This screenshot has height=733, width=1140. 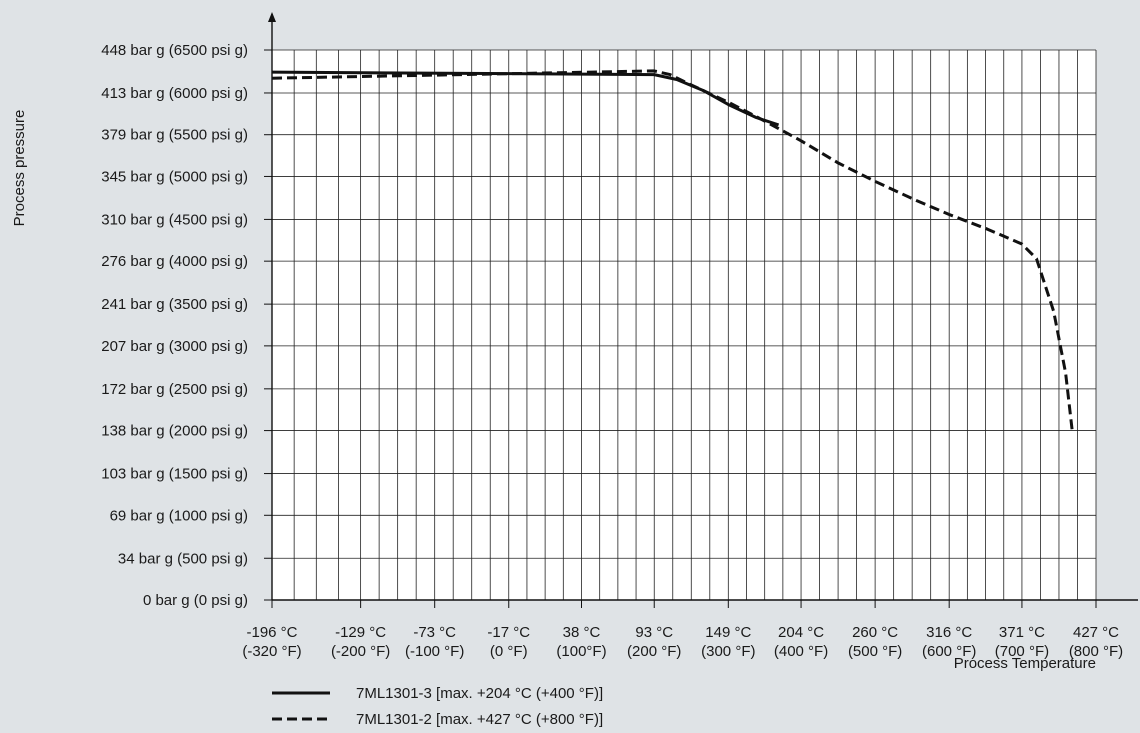 What do you see at coordinates (174, 261) in the screenshot?
I see `y-tick-label: 276 bar g (4000 psi g)` at bounding box center [174, 261].